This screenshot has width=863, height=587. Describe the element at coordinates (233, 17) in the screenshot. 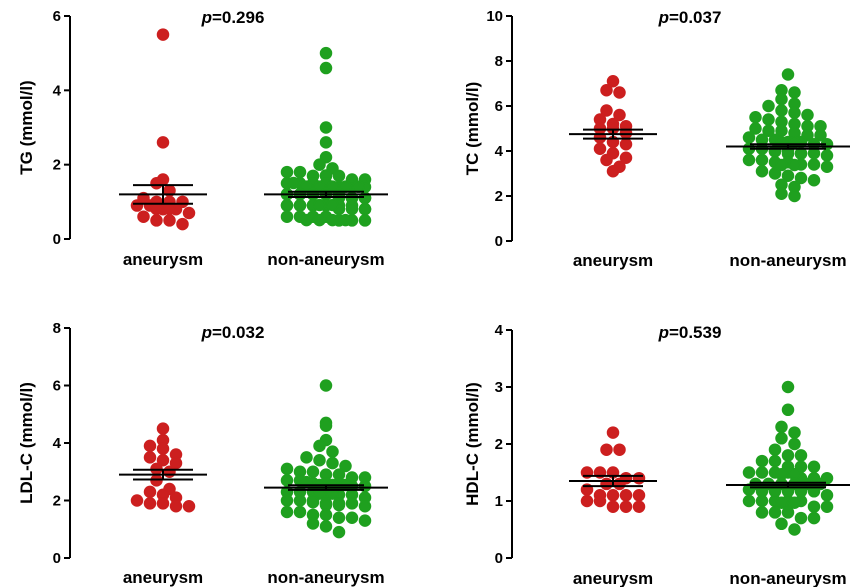

I see `p-value-title: p=0.296` at that location.